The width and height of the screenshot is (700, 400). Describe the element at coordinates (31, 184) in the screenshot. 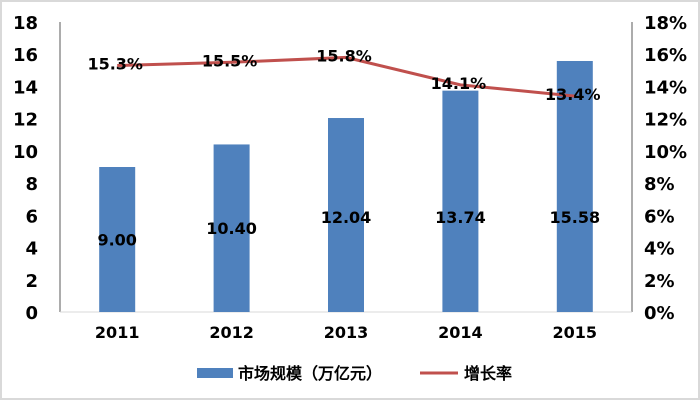

I see `left-tick-label: 8` at that location.